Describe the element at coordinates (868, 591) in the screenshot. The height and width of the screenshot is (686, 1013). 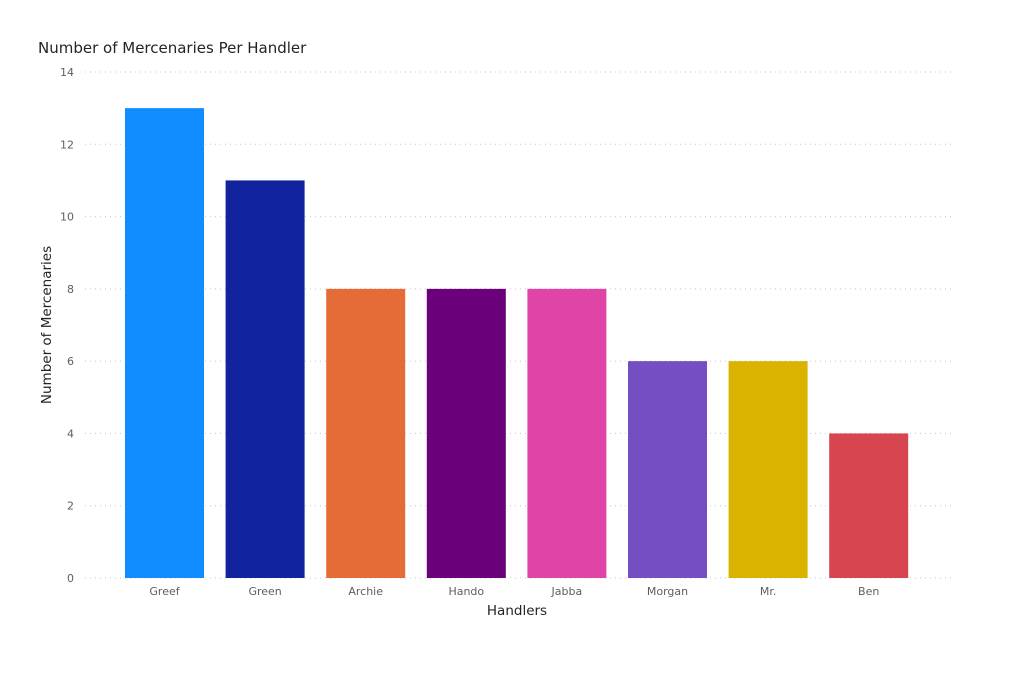
I see `x-tick-label: Ben` at that location.